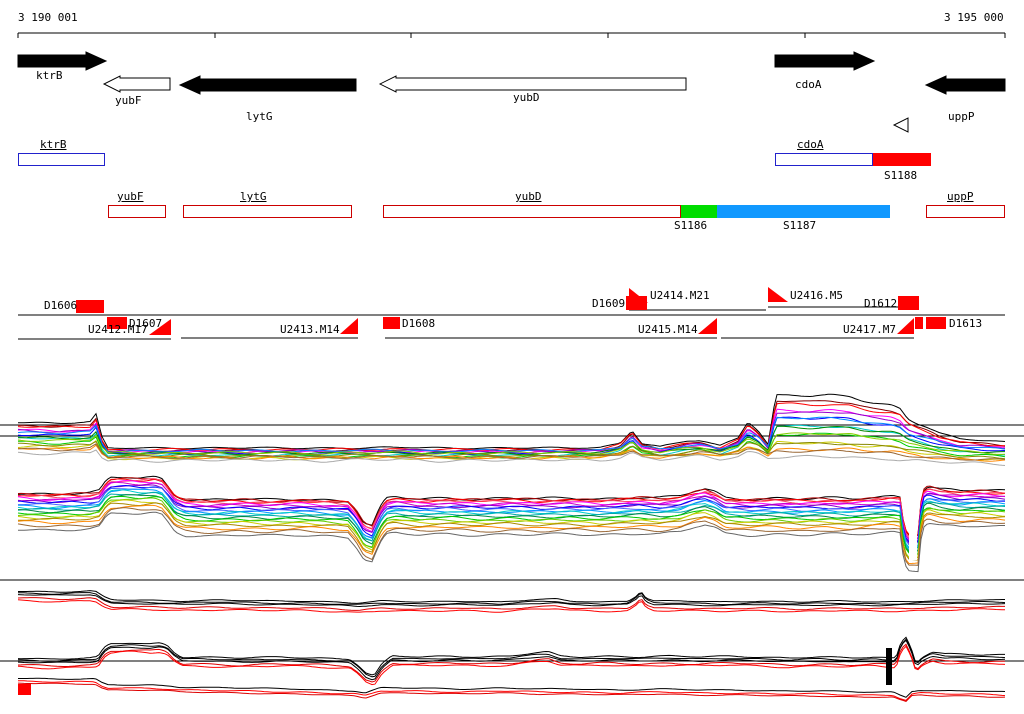  I want to click on gene-arrow-yubD, so click(532, 84).